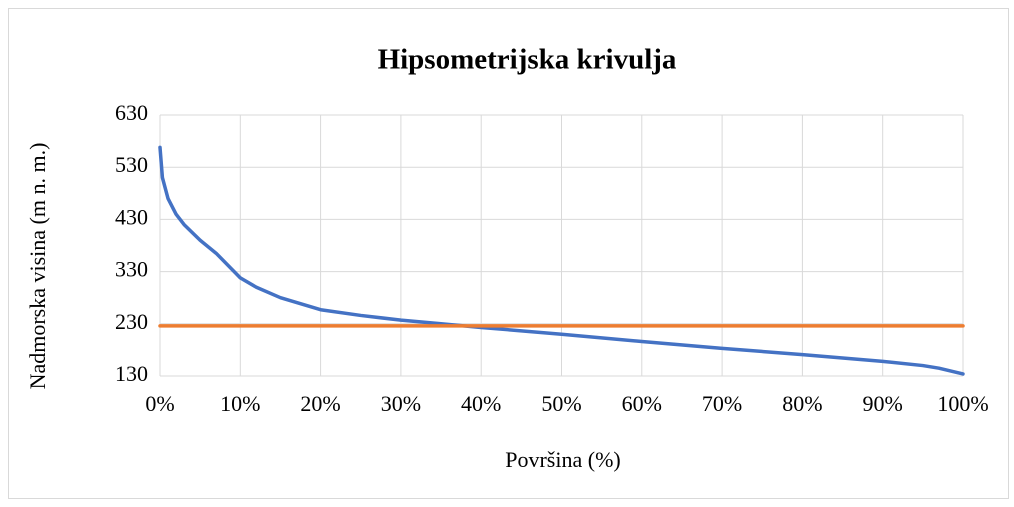 This screenshot has width=1014, height=507. Describe the element at coordinates (722, 403) in the screenshot. I see `x-tick-label: 70%` at that location.